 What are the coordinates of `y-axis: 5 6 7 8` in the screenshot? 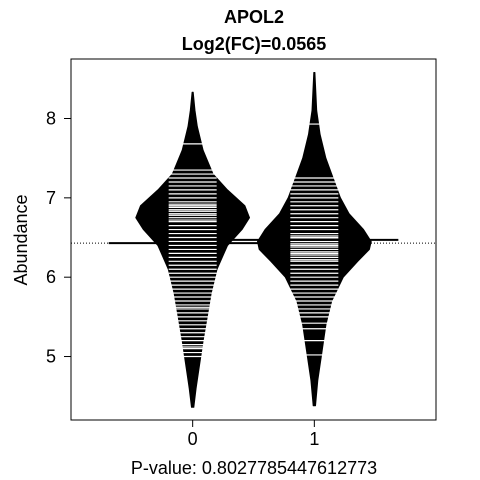 It's located at (59, 238).